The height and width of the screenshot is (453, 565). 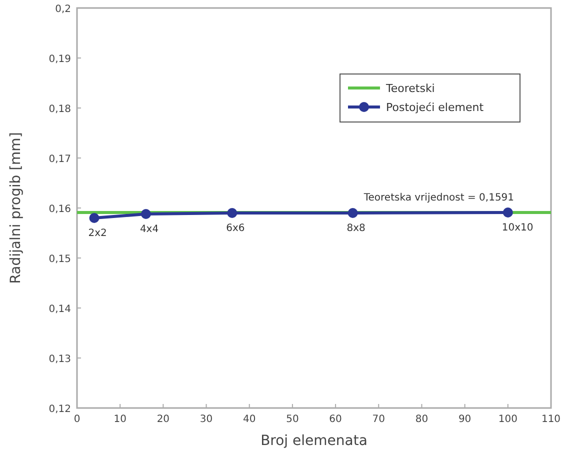 What do you see at coordinates (59, 159) in the screenshot?
I see `y-tick-label: 0,17` at bounding box center [59, 159].